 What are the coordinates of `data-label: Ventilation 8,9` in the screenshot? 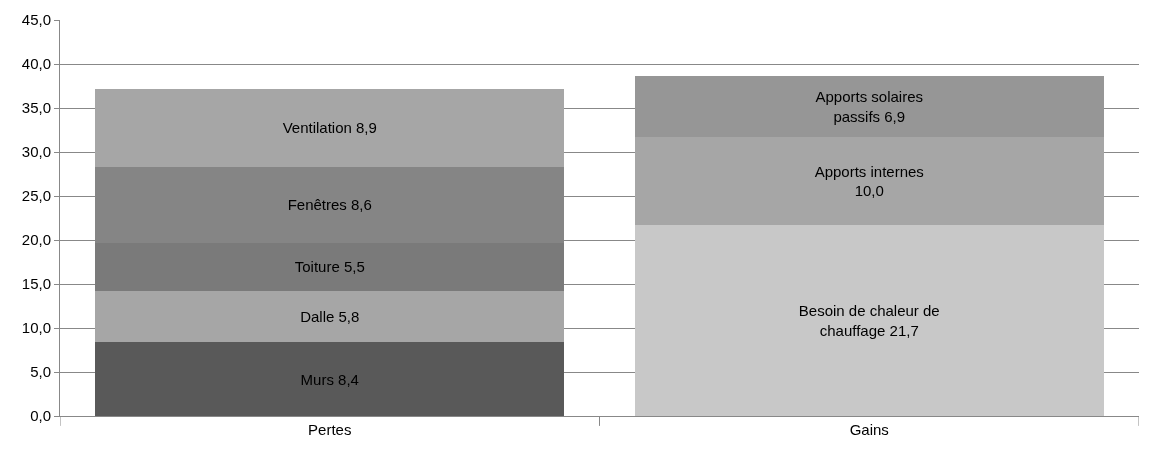 It's located at (329, 128).